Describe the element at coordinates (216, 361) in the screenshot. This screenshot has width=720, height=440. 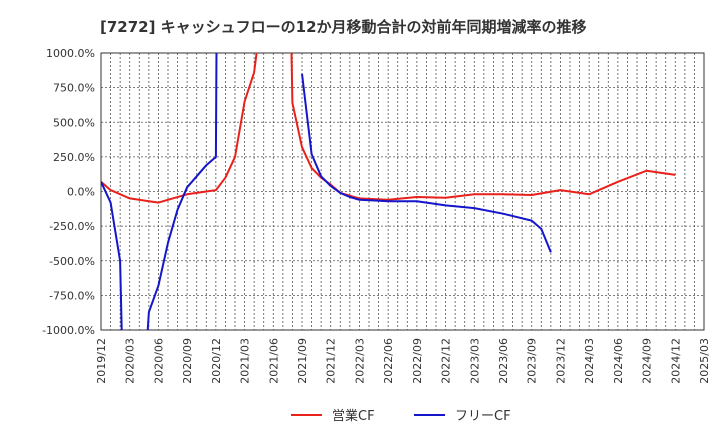
I see `x-tick-label: 2020/12` at that location.